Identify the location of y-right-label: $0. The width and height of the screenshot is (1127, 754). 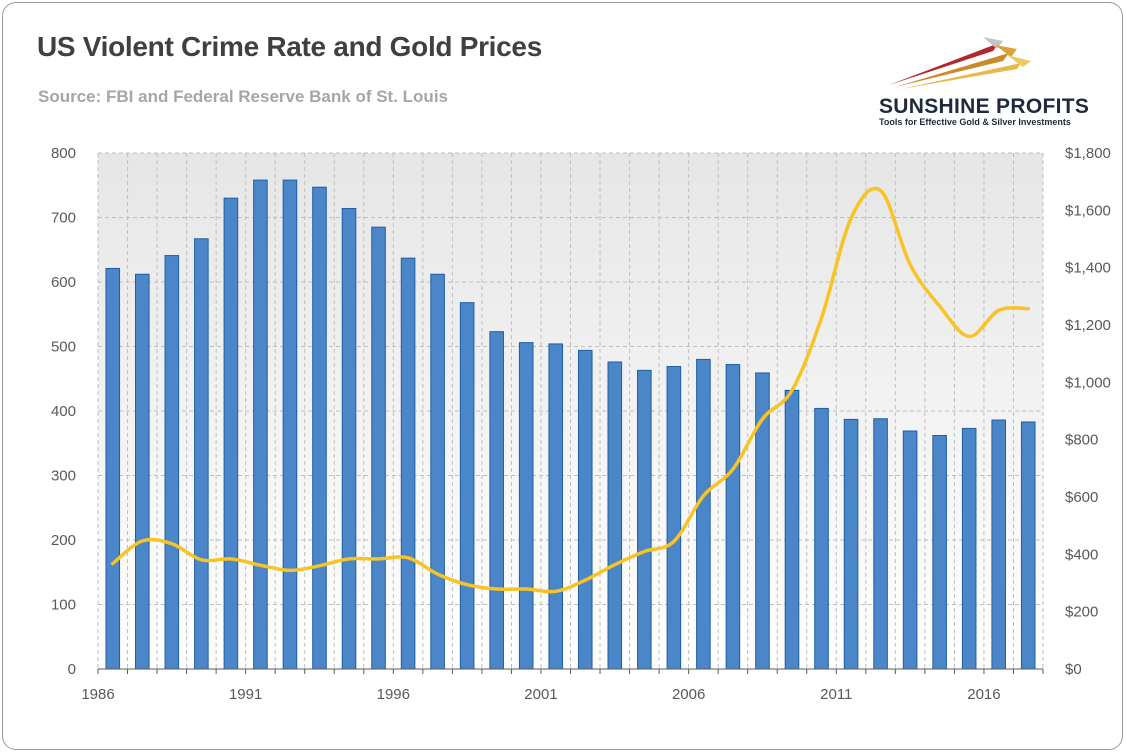
(1073, 669).